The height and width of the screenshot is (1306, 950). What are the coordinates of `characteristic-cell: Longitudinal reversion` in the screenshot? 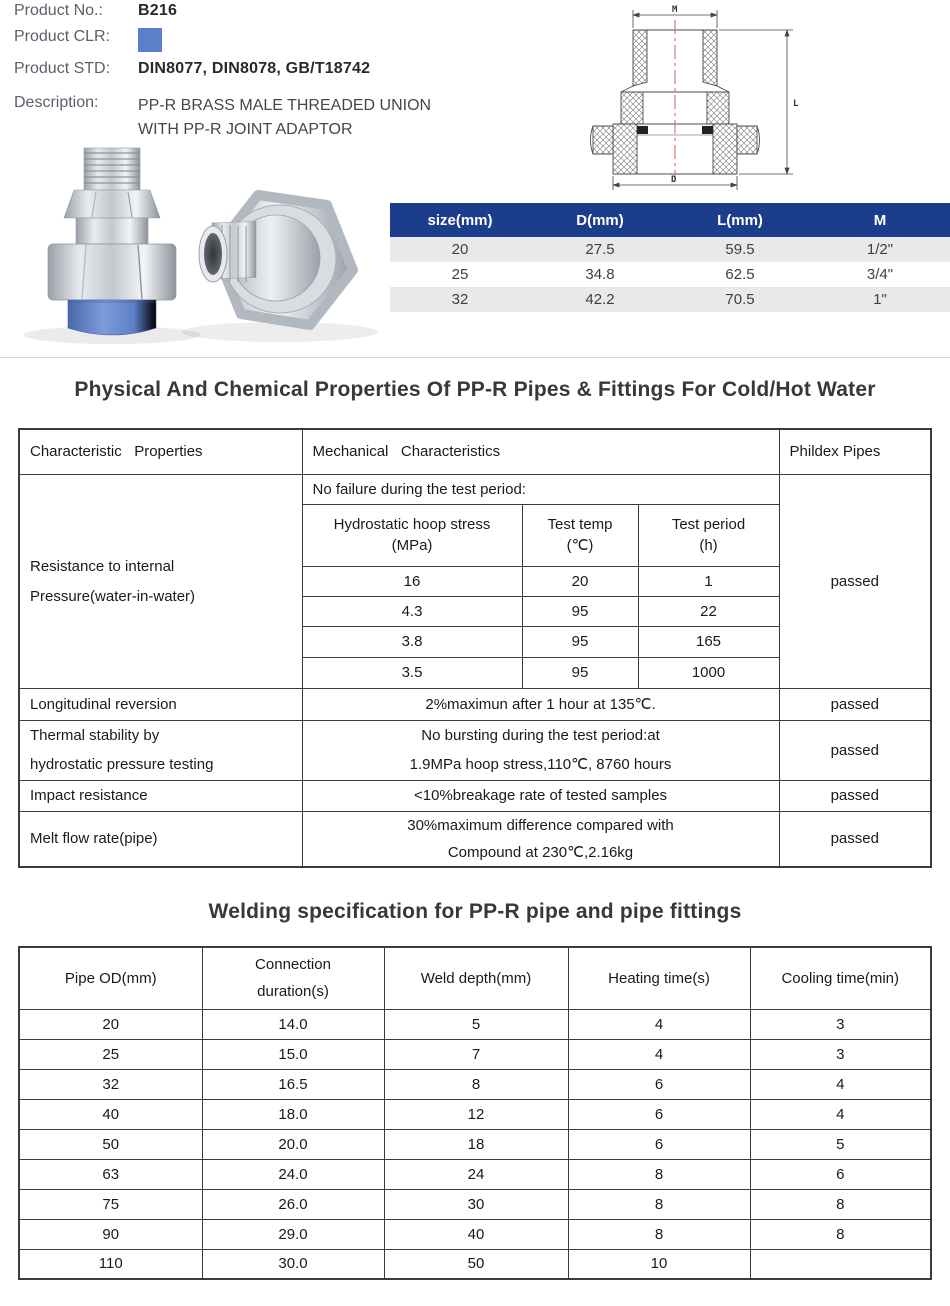 It's located at (160, 704).